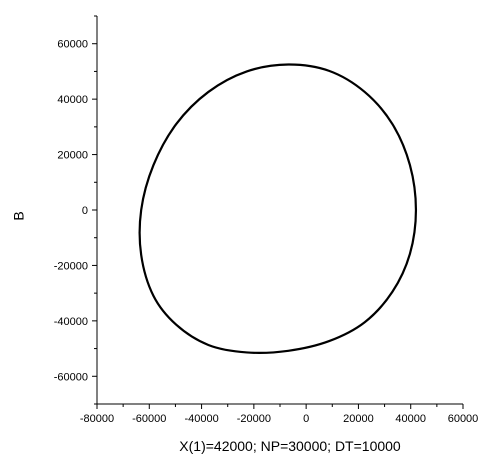 The width and height of the screenshot is (489, 465). I want to click on y-ticks: -60000 -40000 -20000 0 20000 40000 60000, so click(75, 210).